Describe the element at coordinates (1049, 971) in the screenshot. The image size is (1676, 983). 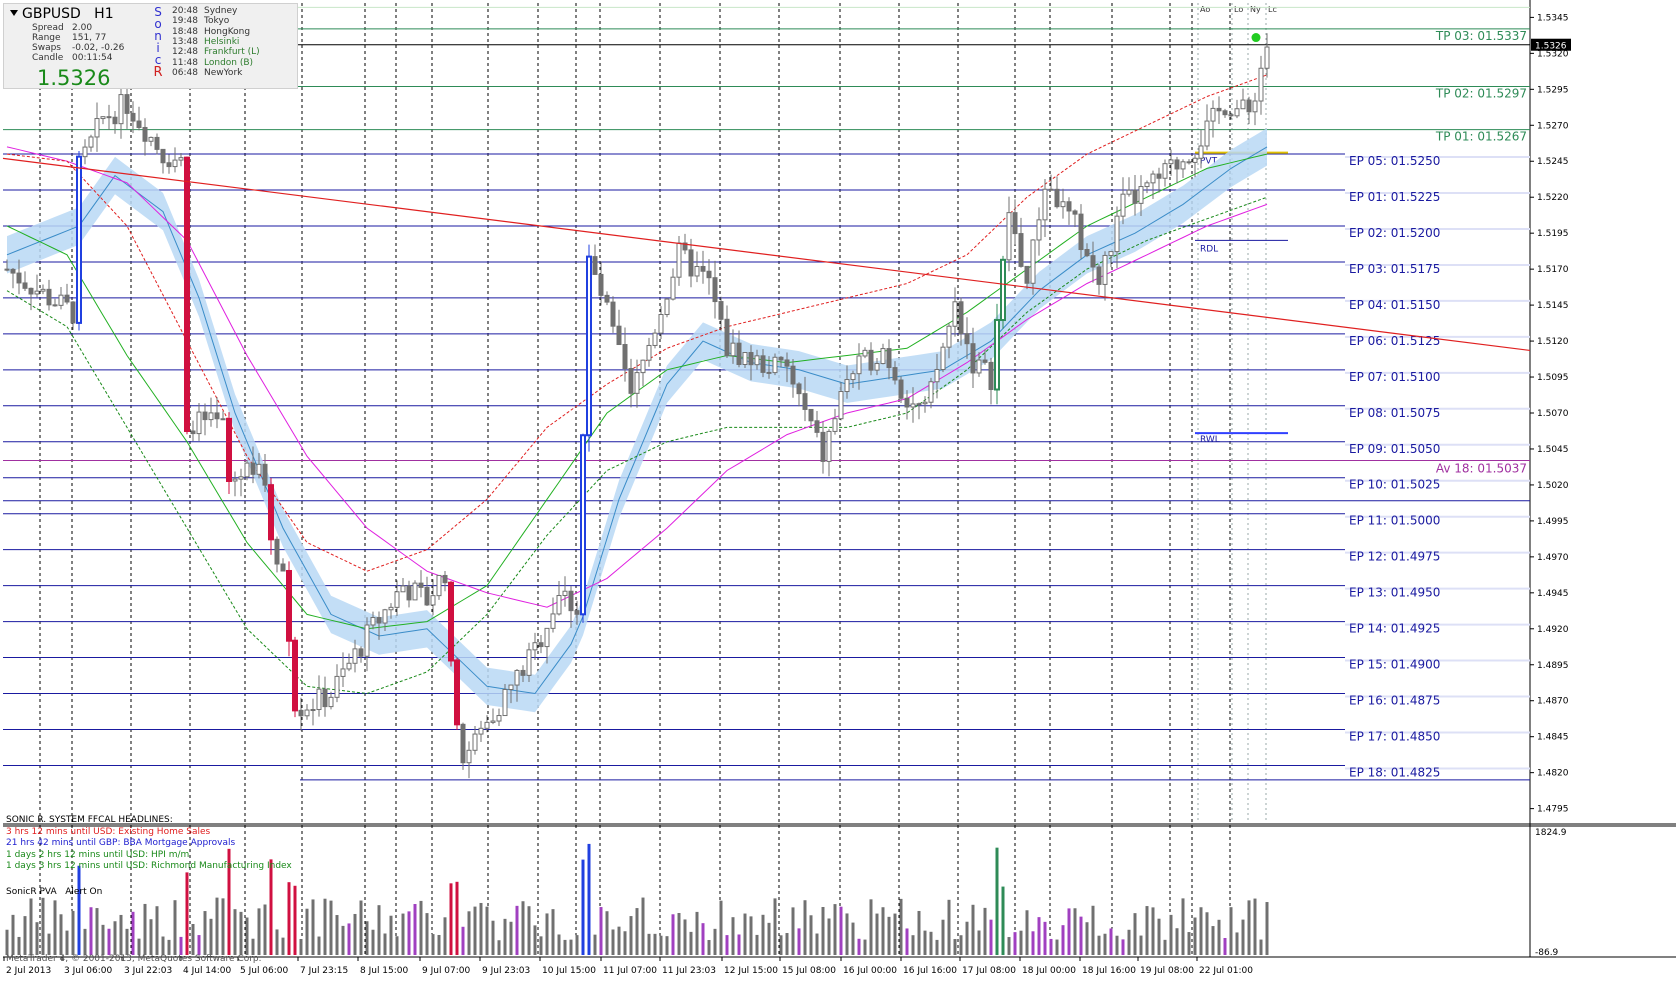
I see `x-tick-label: 18 Jul 00:00` at that location.